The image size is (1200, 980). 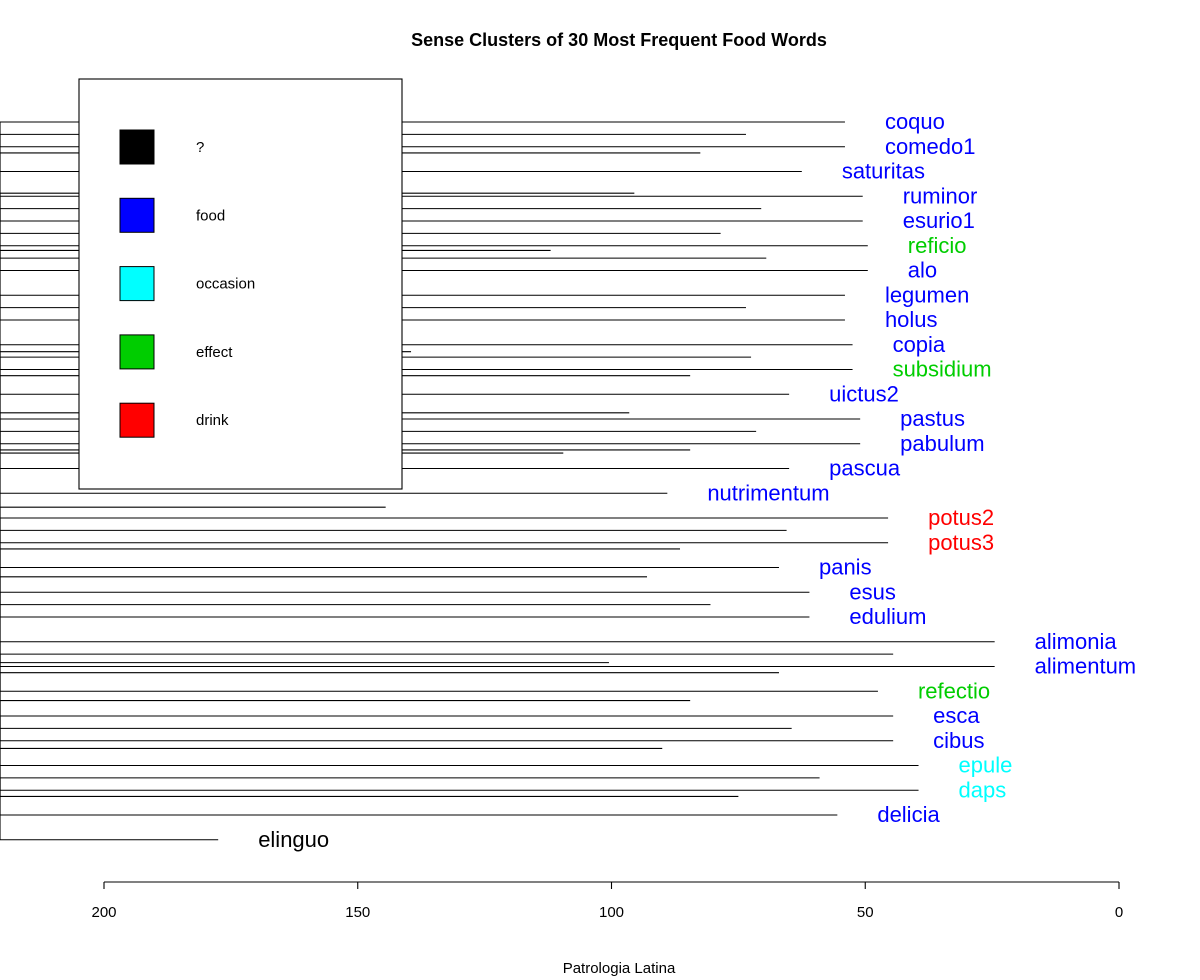 I want to click on leaf-label-pabulum: pabulum, so click(x=942, y=443).